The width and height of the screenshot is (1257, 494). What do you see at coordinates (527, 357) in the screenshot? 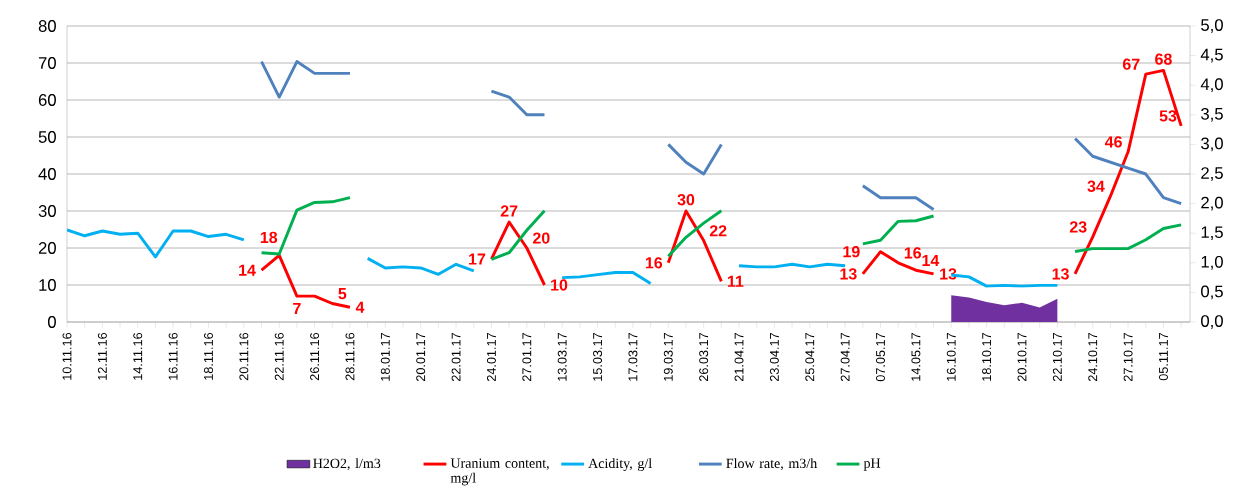
I see `x-tick-label: 27.01.17` at bounding box center [527, 357].